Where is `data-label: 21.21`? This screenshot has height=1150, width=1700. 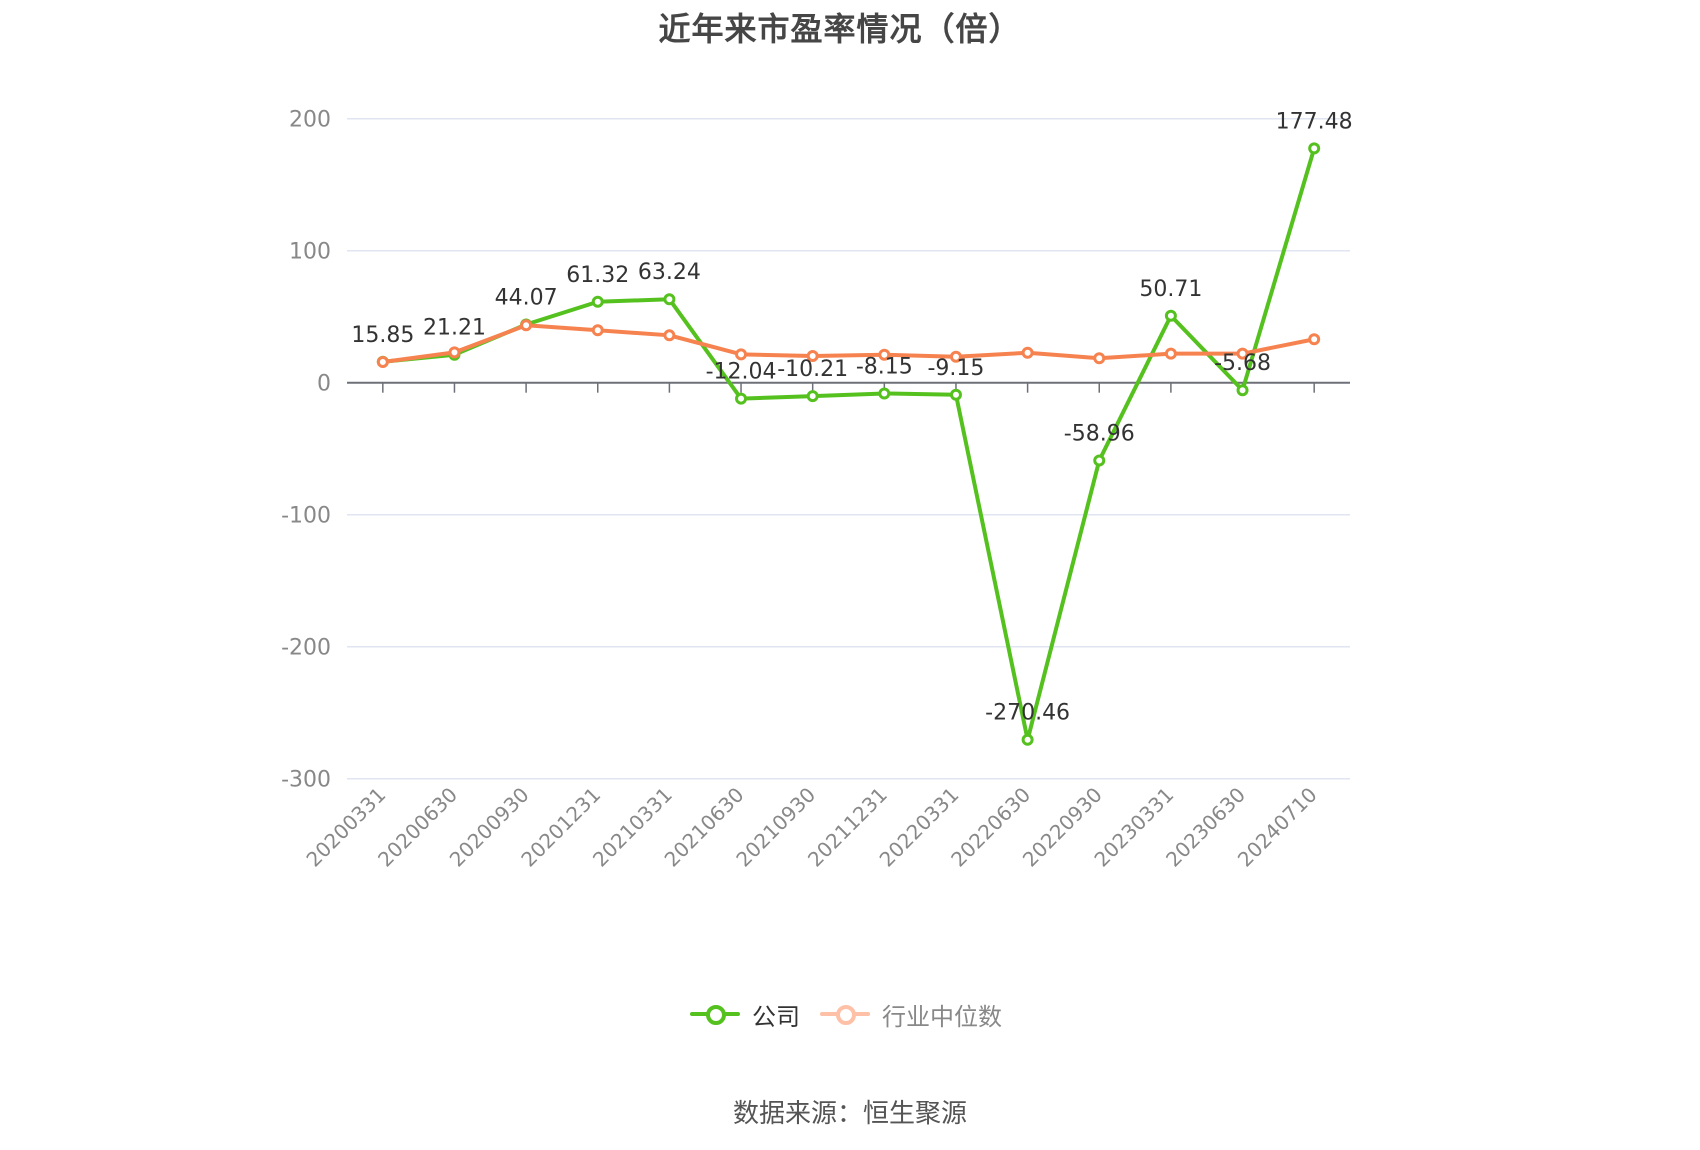
data-label: 21.21 is located at coordinates (454, 328).